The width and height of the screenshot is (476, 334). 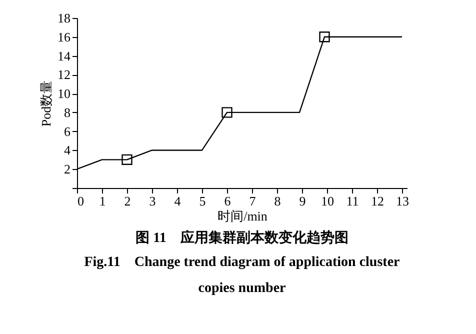 I want to click on x-tick-label: 0, so click(x=81, y=201).